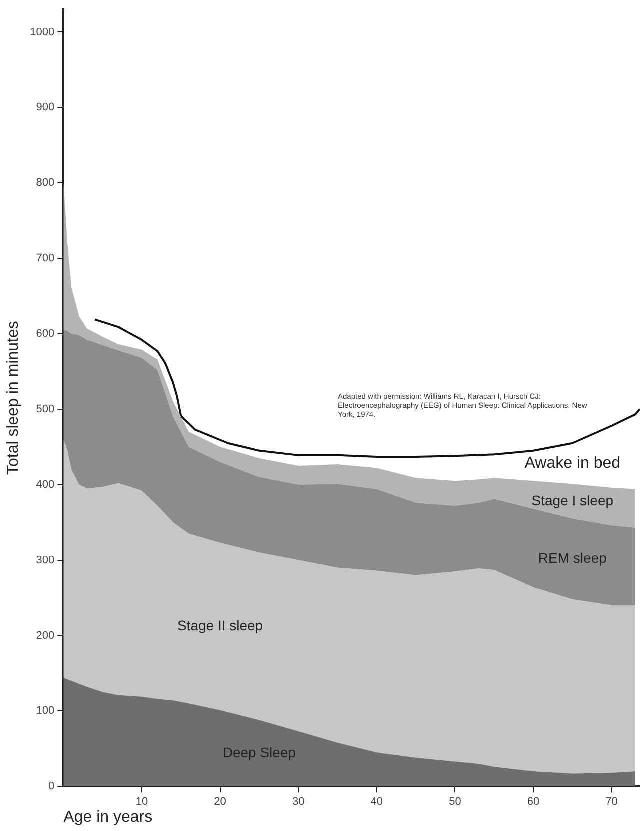  I want to click on y-tick-label: 700, so click(45, 258).